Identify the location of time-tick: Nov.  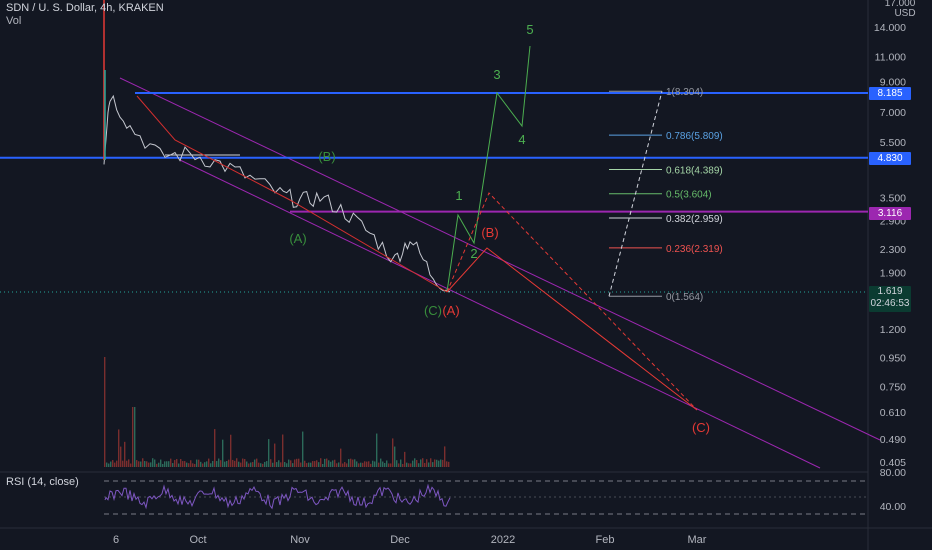
(300, 540).